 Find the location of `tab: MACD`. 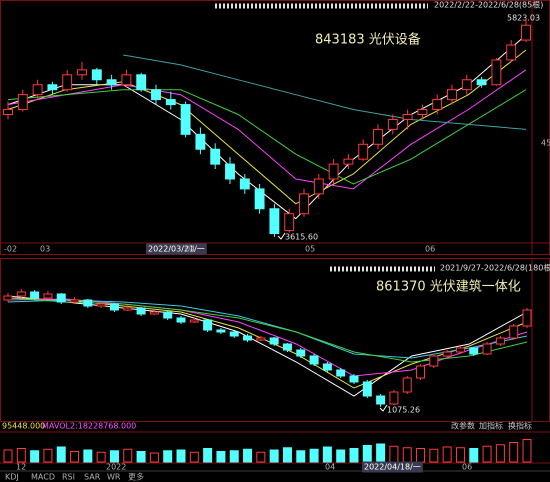

tab: MACD is located at coordinates (43, 477).